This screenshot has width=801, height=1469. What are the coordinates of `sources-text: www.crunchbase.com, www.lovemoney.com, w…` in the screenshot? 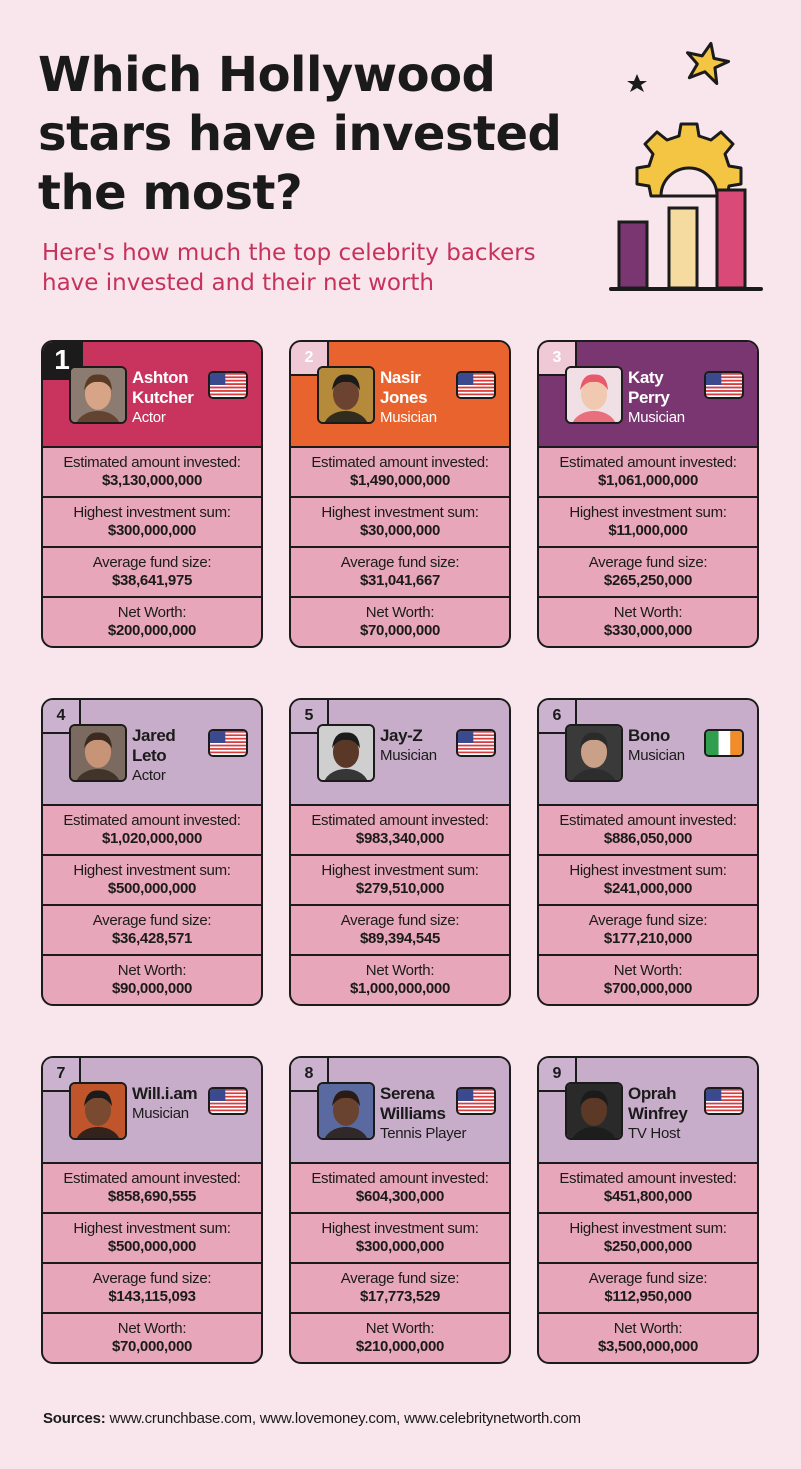 It's located at (343, 1418).